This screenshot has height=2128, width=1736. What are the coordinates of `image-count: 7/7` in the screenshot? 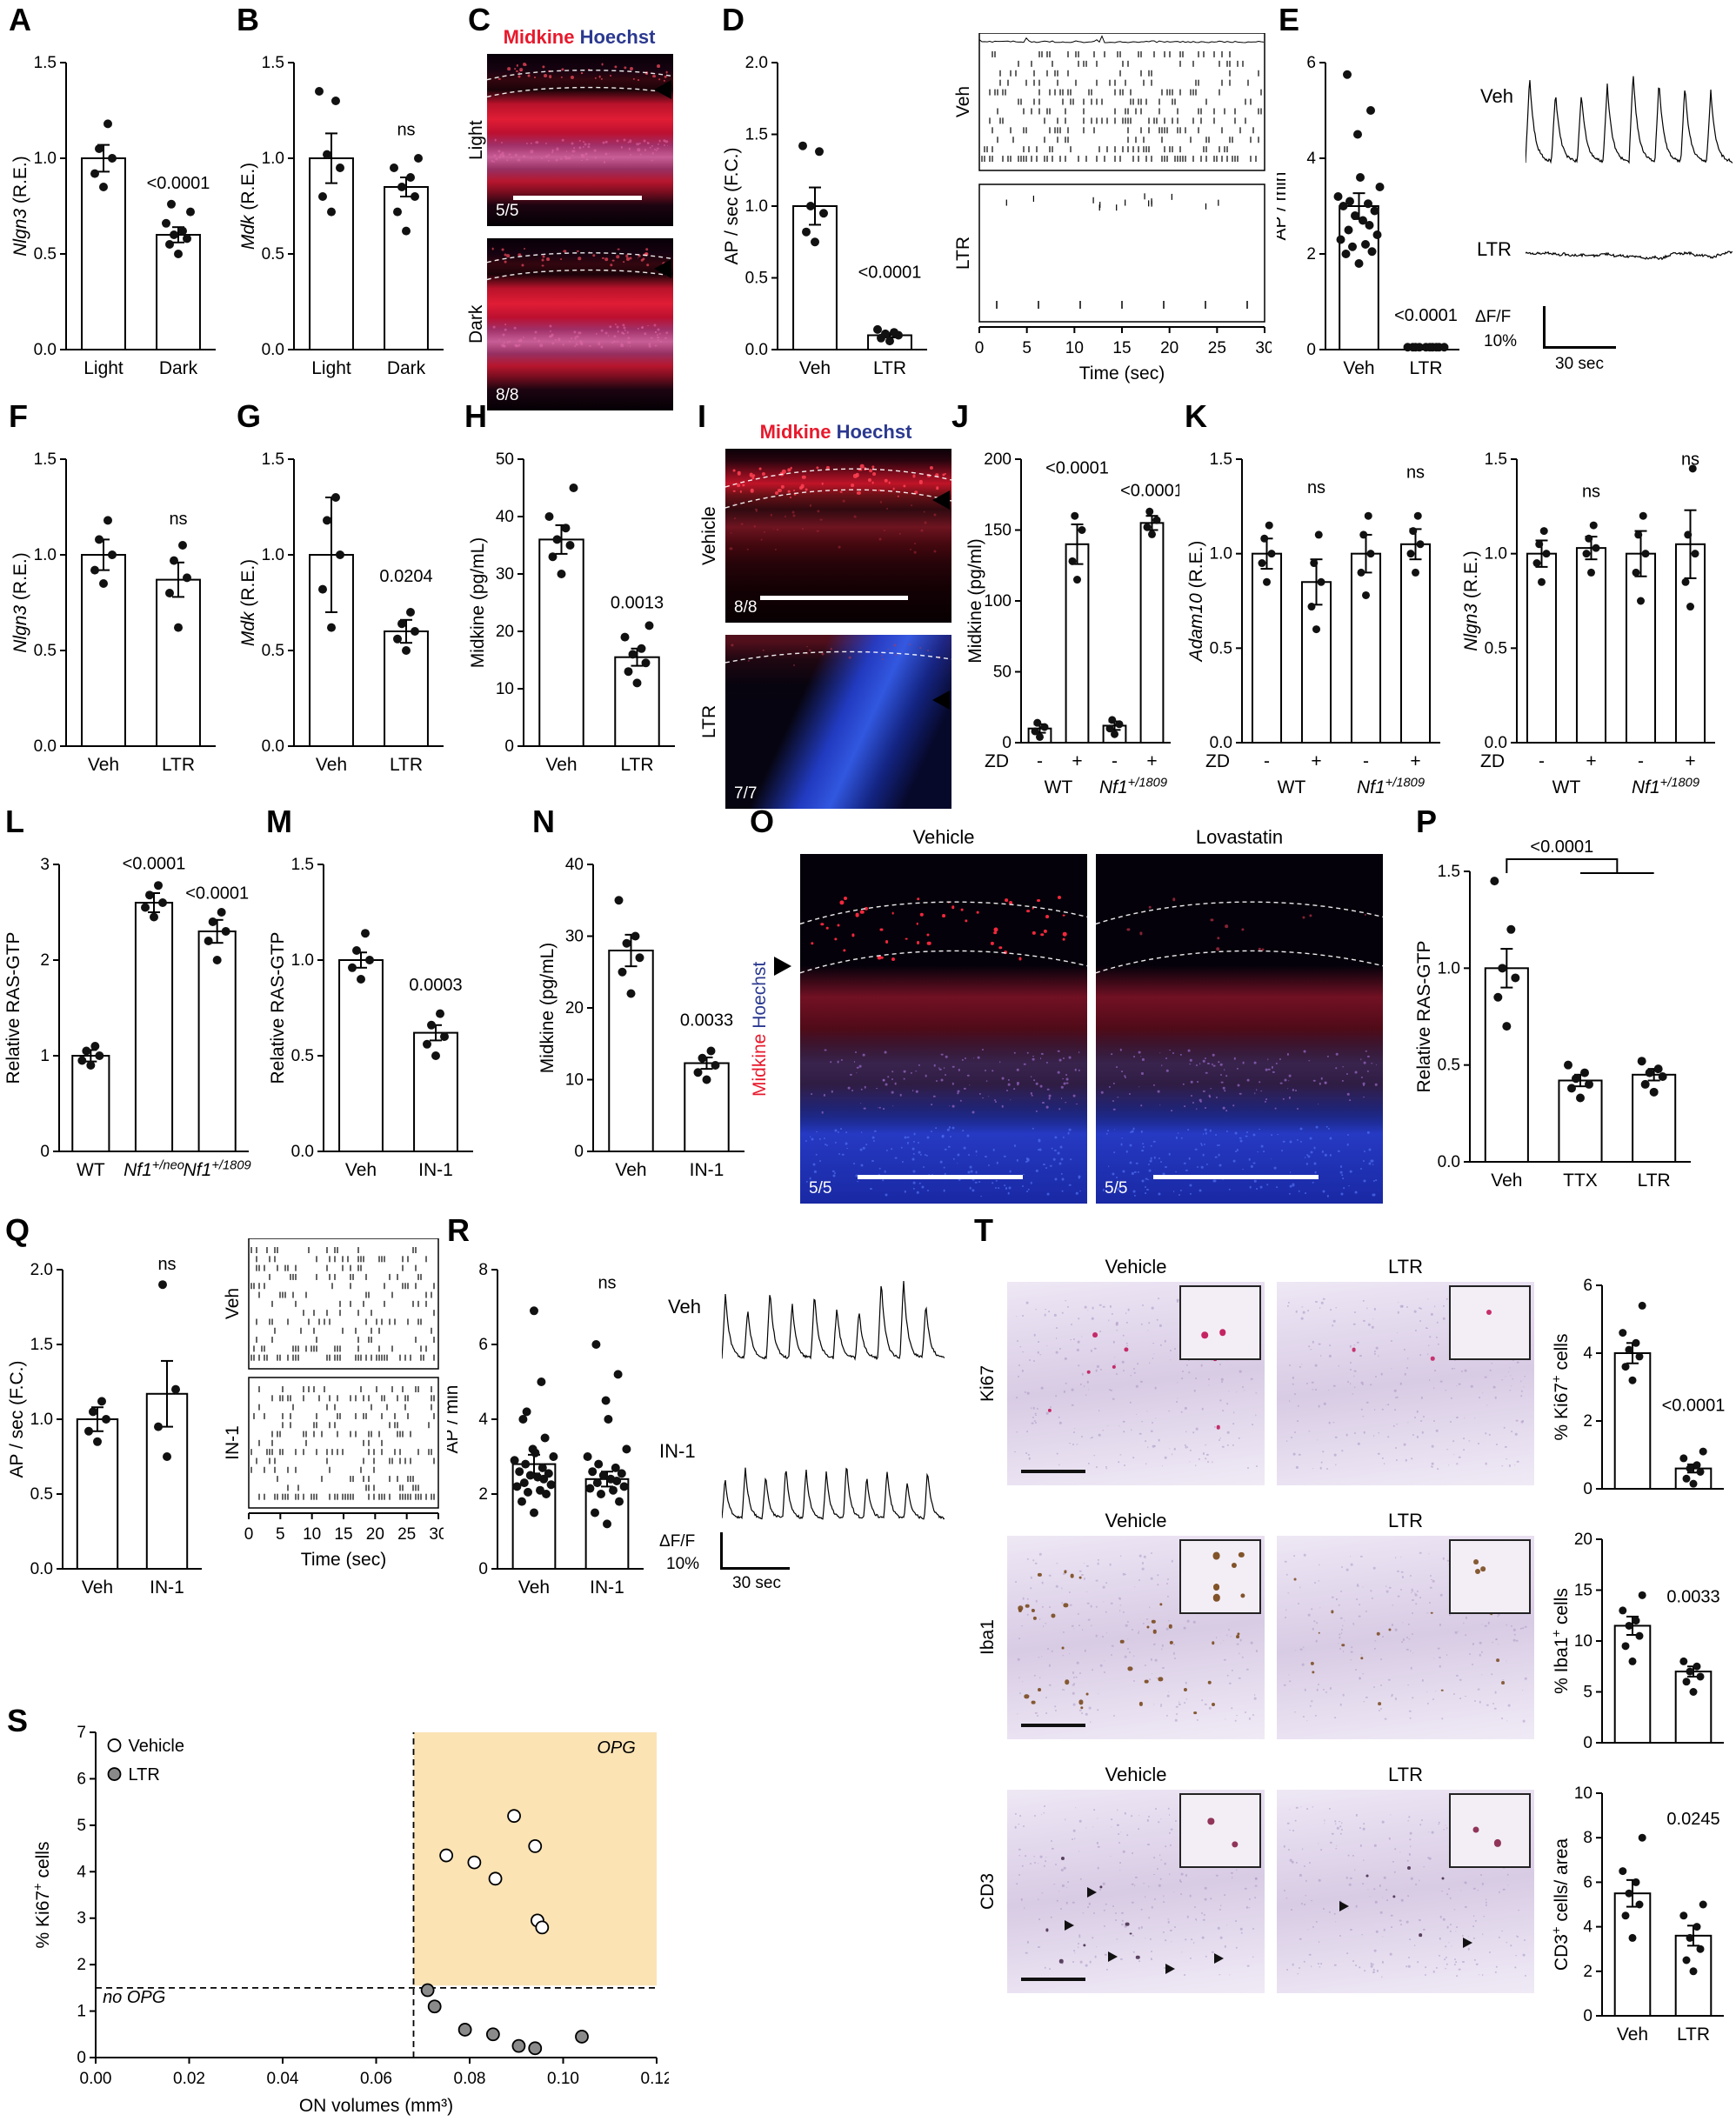 It's located at (746, 793).